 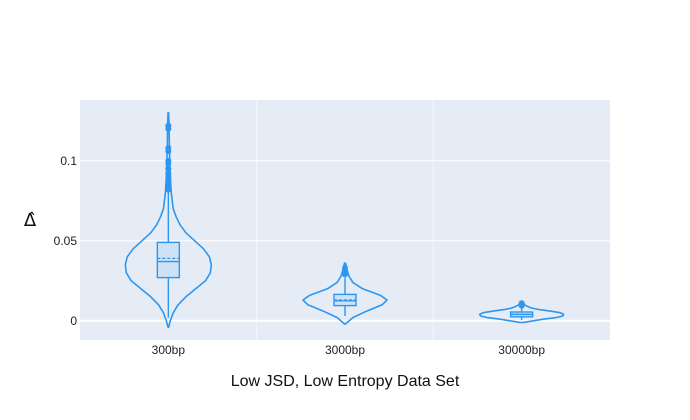 What do you see at coordinates (169, 350) in the screenshot?
I see `x-tick-label: 300bp` at bounding box center [169, 350].